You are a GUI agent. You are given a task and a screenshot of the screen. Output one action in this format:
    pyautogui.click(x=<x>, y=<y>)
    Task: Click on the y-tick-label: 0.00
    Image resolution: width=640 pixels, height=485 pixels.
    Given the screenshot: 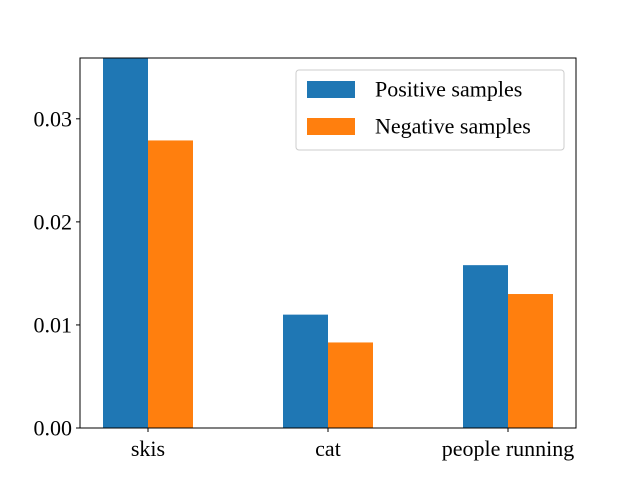 What is the action you would take?
    pyautogui.click(x=53, y=428)
    